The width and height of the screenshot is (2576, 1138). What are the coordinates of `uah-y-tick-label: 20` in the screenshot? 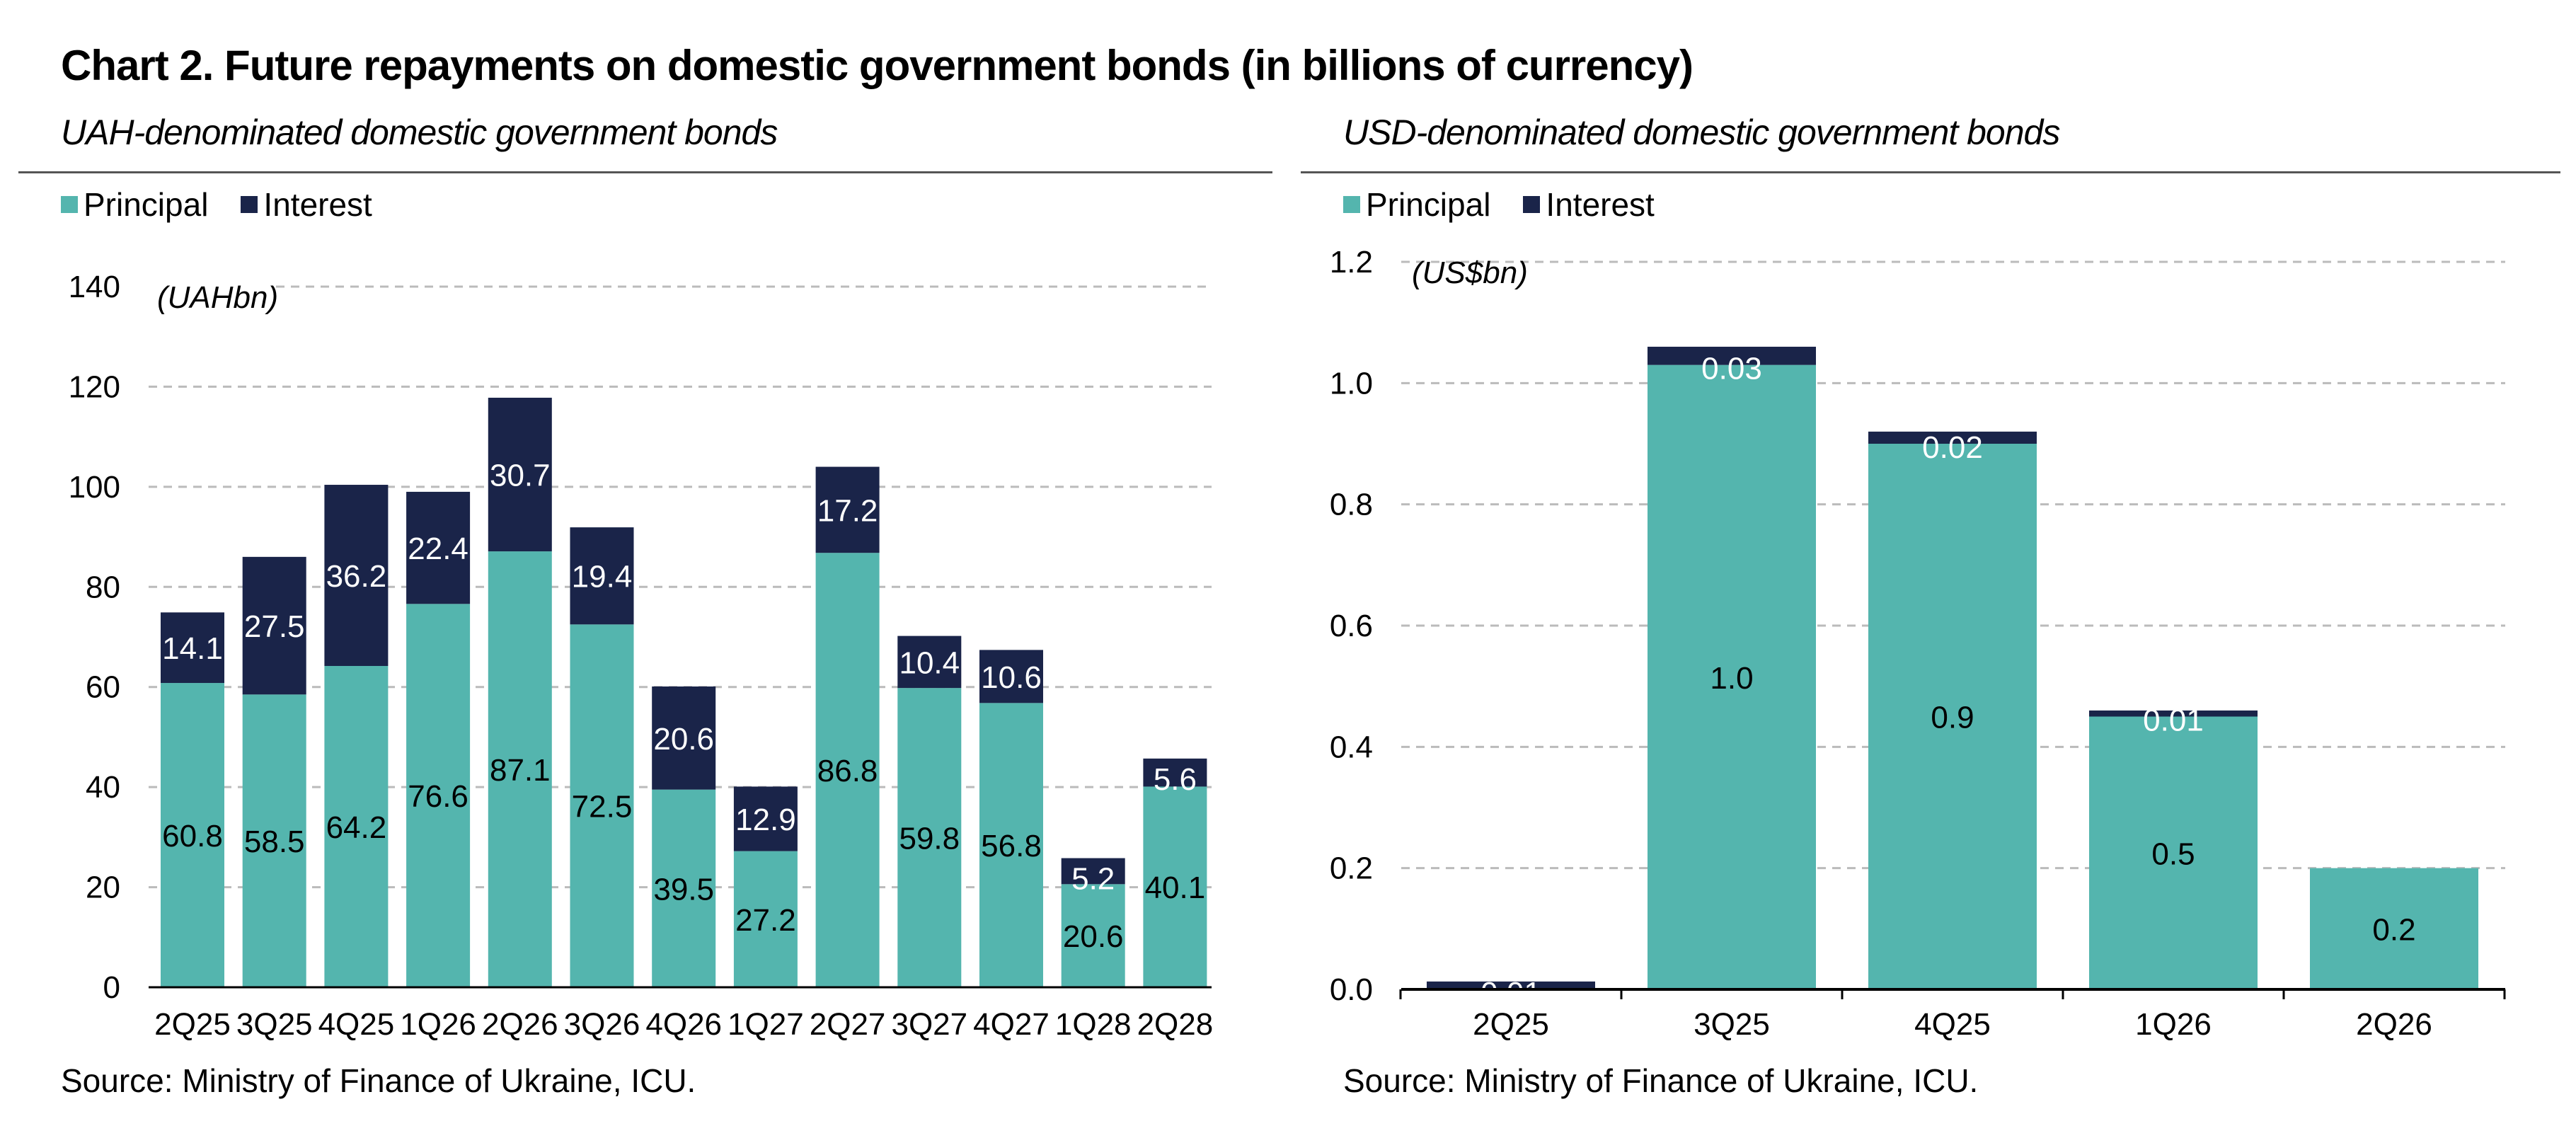 It's located at (103, 887).